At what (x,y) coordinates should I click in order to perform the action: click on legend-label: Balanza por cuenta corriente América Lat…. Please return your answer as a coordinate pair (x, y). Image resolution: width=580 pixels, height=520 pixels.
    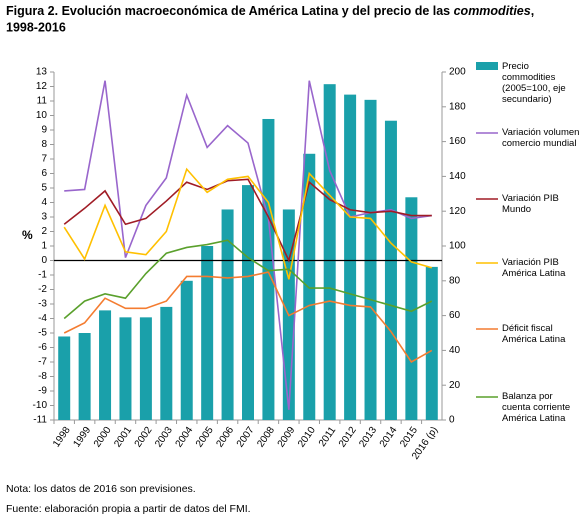
    Looking at the image, I should click on (536, 407).